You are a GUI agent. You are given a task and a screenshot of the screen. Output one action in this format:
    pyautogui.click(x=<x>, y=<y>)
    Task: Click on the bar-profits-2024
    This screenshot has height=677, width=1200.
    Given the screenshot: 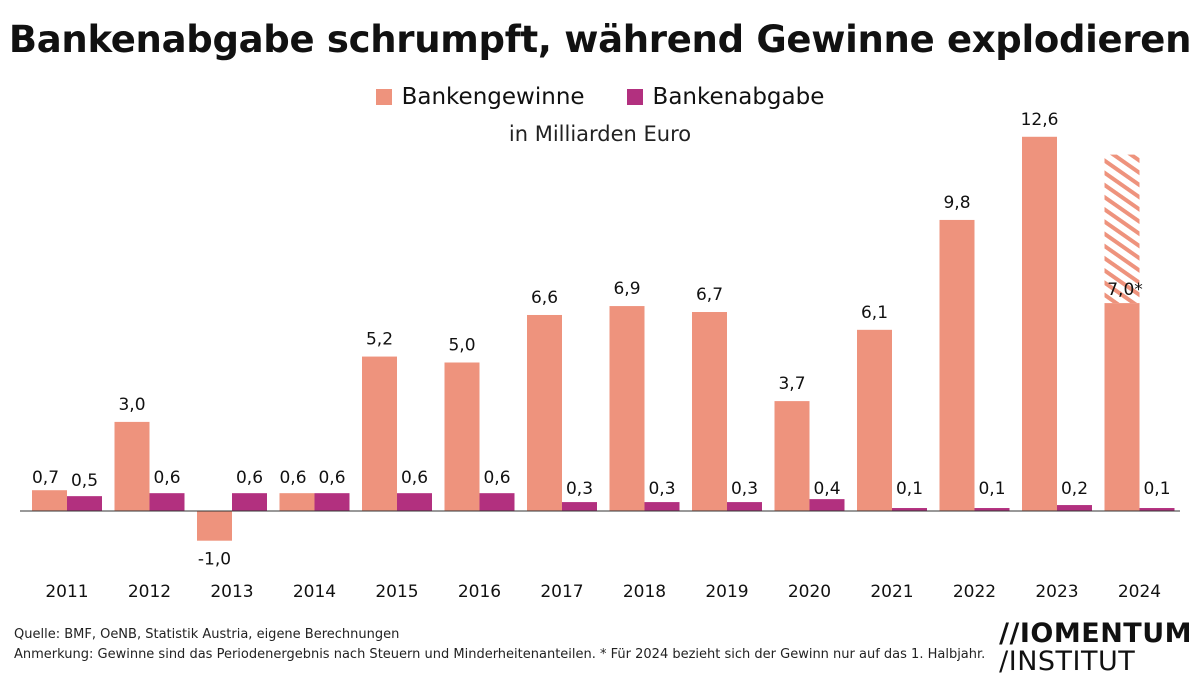 What is the action you would take?
    pyautogui.click(x=1122, y=407)
    